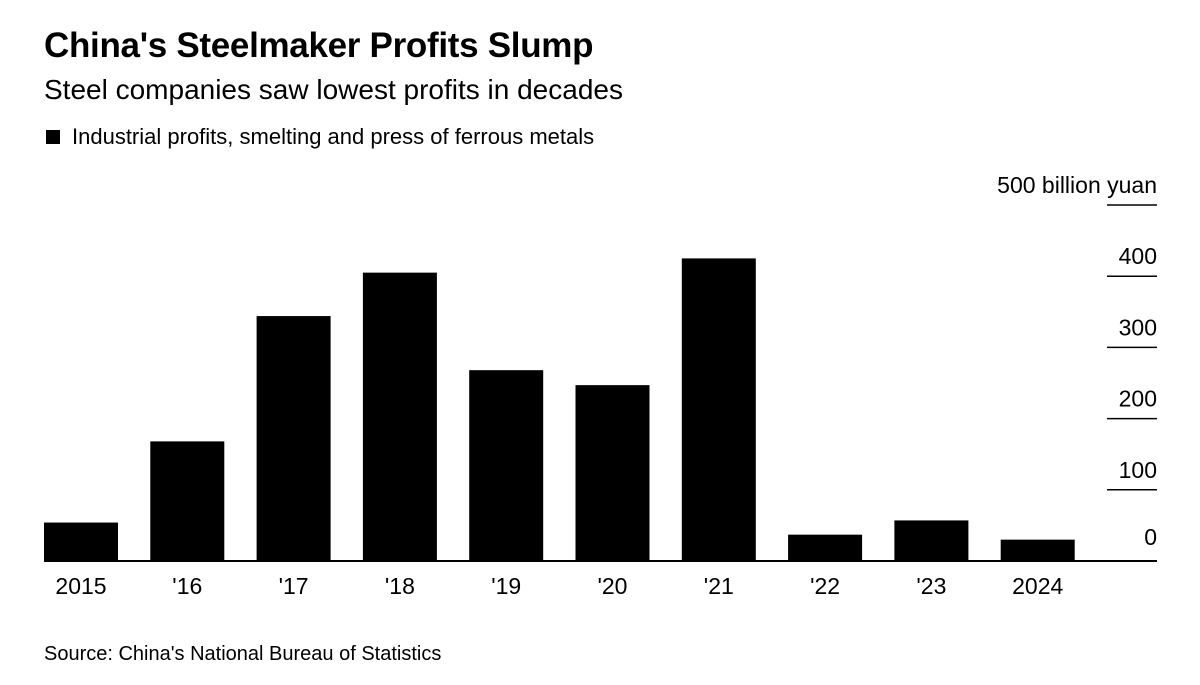  What do you see at coordinates (294, 586) in the screenshot?
I see `x-tick-label: '17` at bounding box center [294, 586].